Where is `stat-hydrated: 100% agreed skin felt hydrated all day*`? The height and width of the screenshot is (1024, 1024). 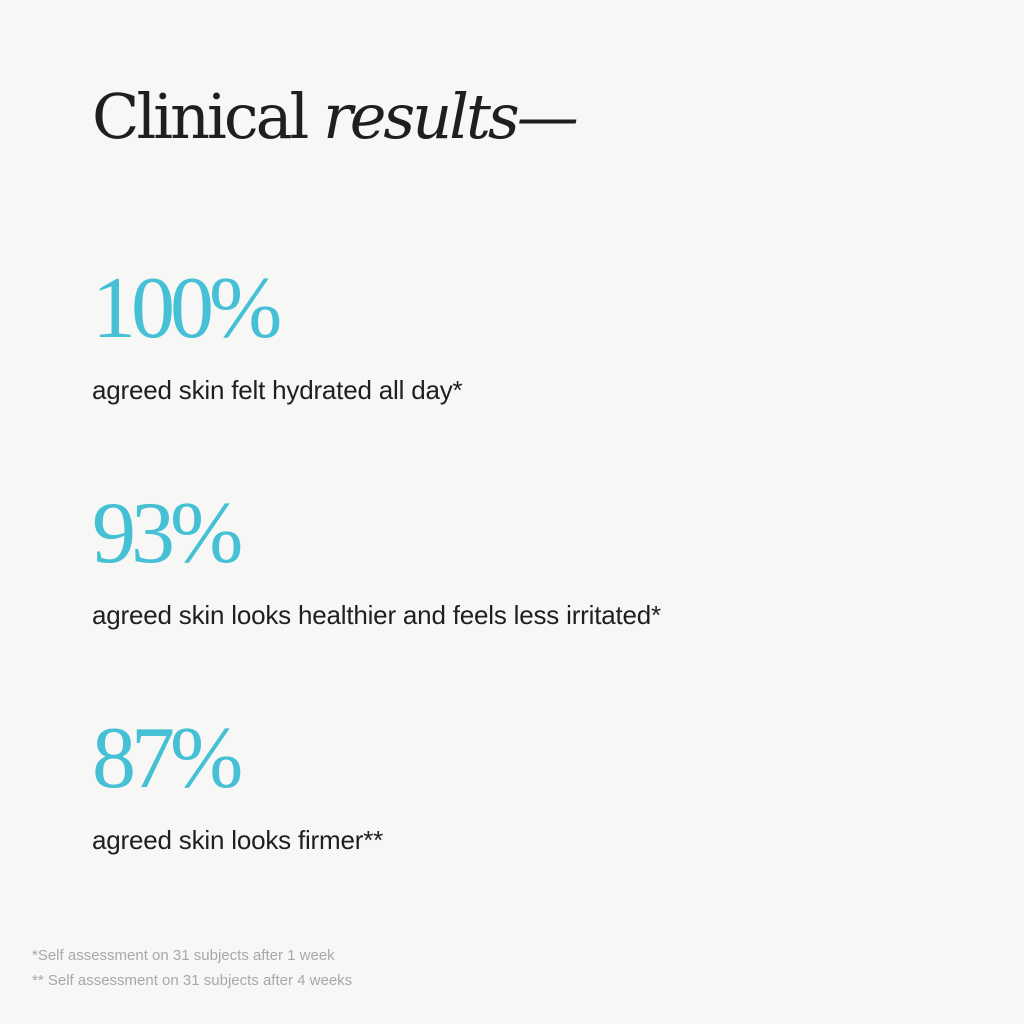
stat-hydrated: 100% agreed skin felt hydrated all day* is located at coordinates (277, 333).